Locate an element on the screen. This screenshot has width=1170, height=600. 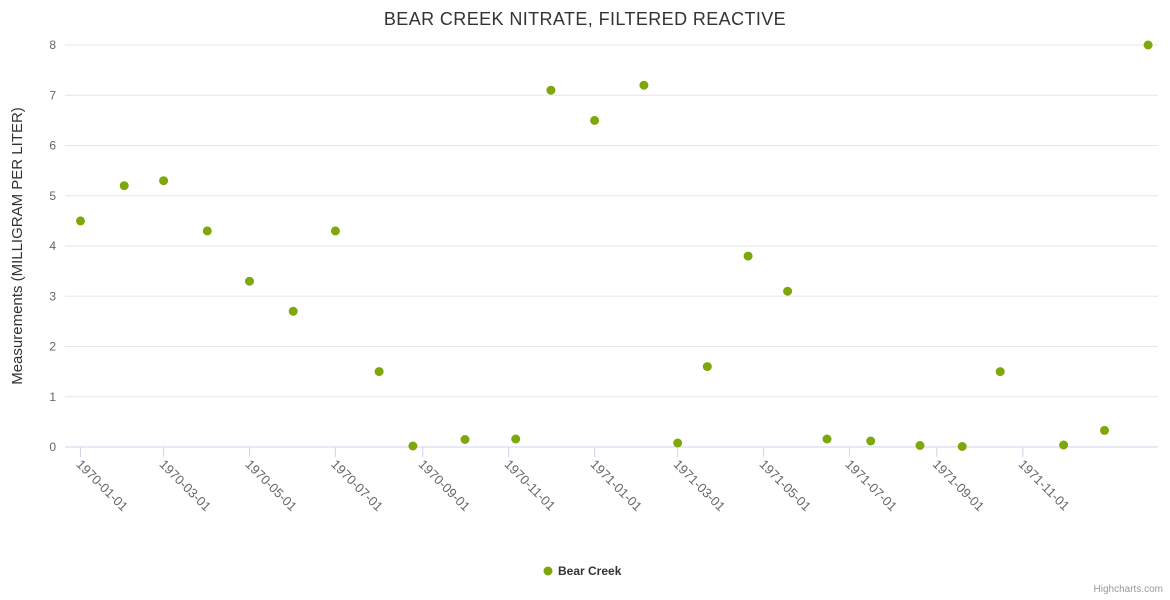
legend-item-bear-creek: Bear Creek is located at coordinates (582, 571).